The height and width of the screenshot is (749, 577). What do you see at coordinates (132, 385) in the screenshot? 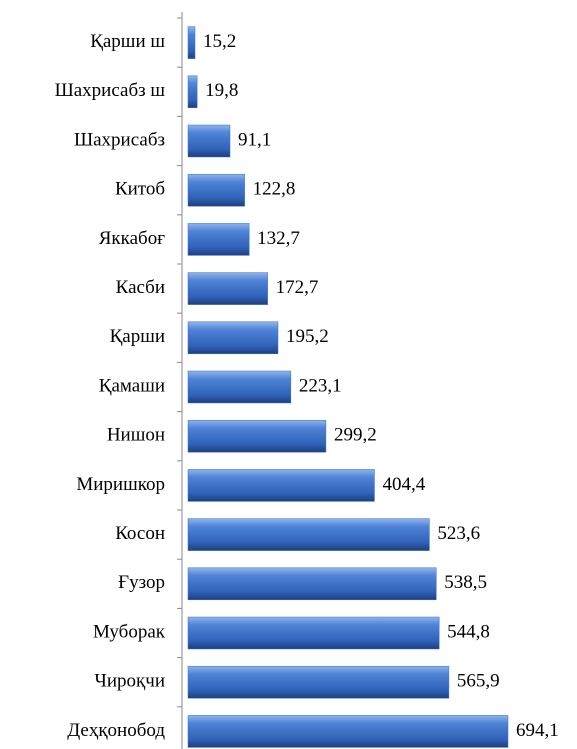
I see `category-label: Қамаши` at bounding box center [132, 385].